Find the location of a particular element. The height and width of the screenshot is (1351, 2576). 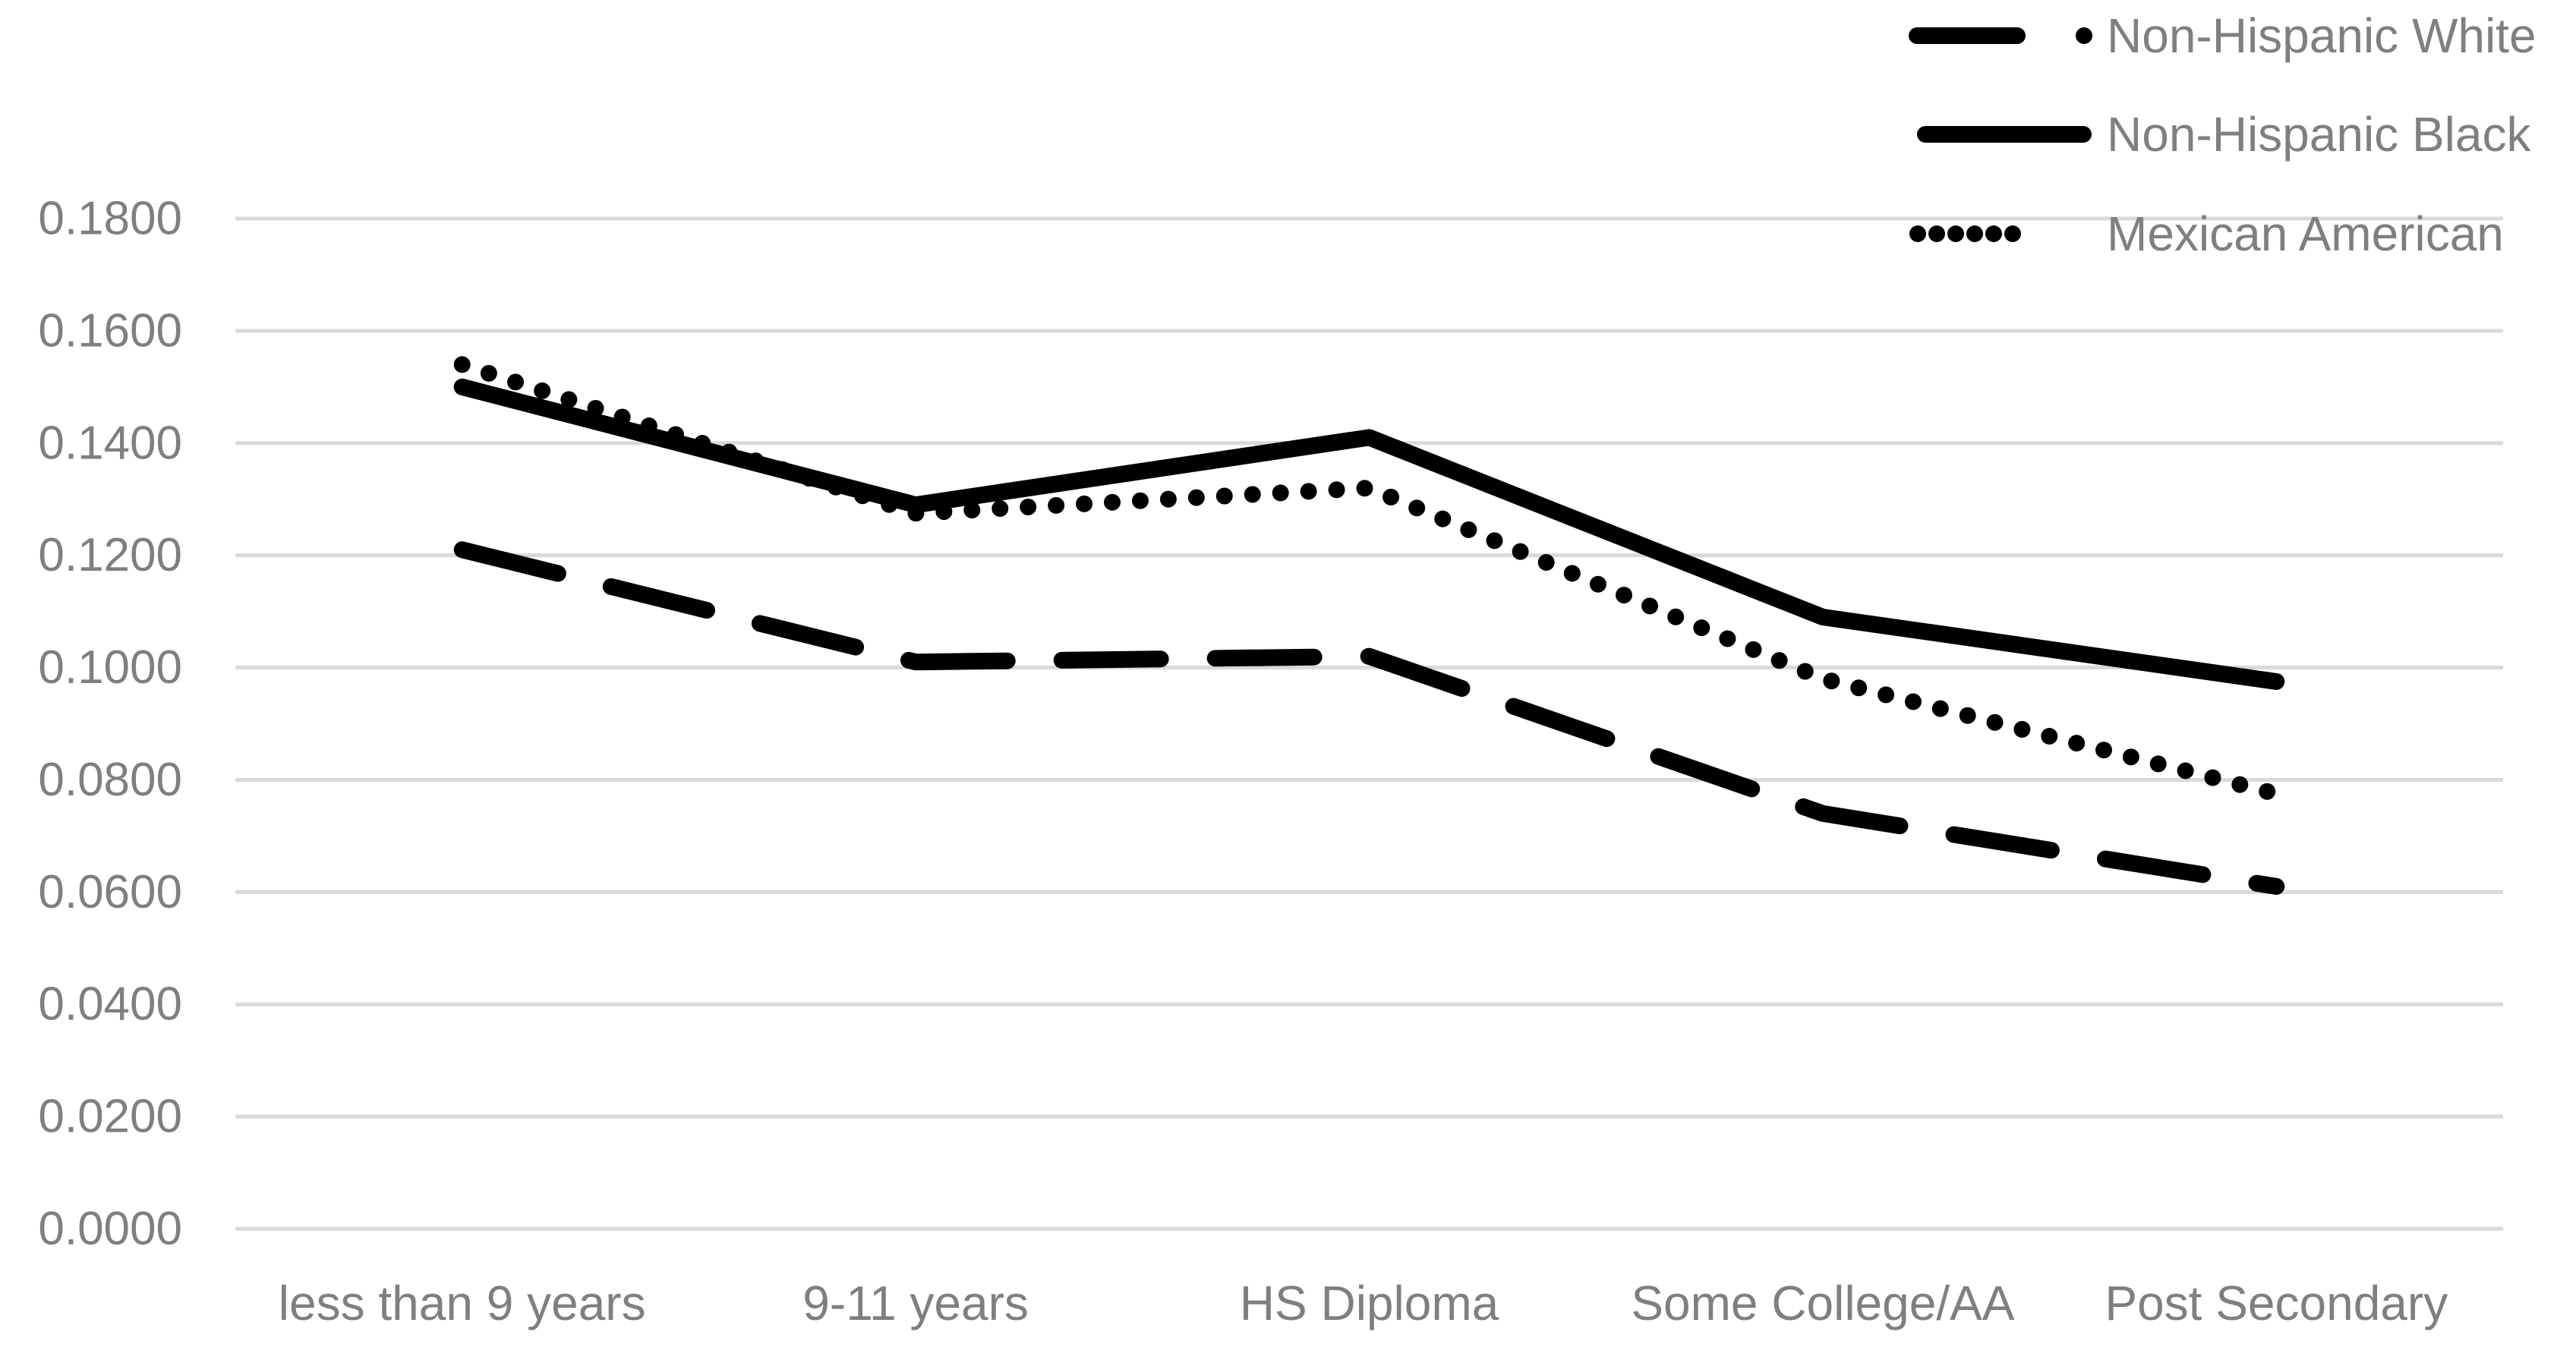

x-axis-category-label: HS Diploma is located at coordinates (1369, 1303).